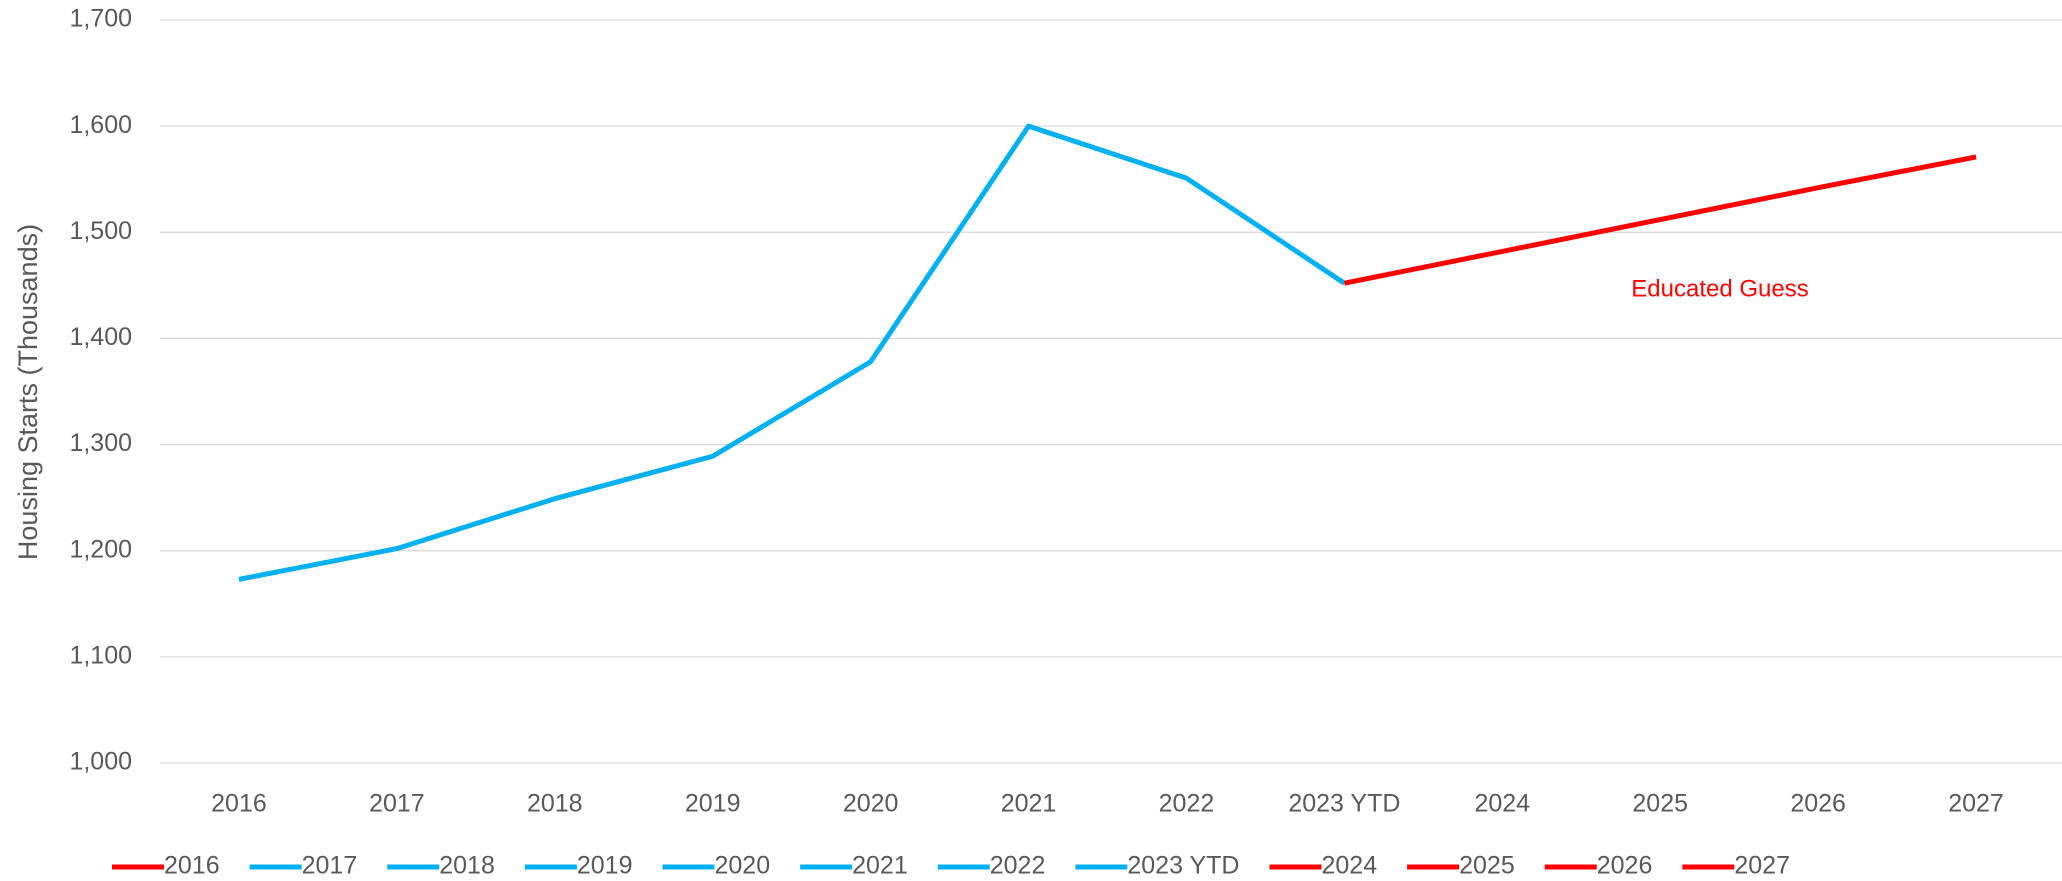 The height and width of the screenshot is (881, 2062). Describe the element at coordinates (1976, 804) in the screenshot. I see `x-tick-label: 2027` at that location.